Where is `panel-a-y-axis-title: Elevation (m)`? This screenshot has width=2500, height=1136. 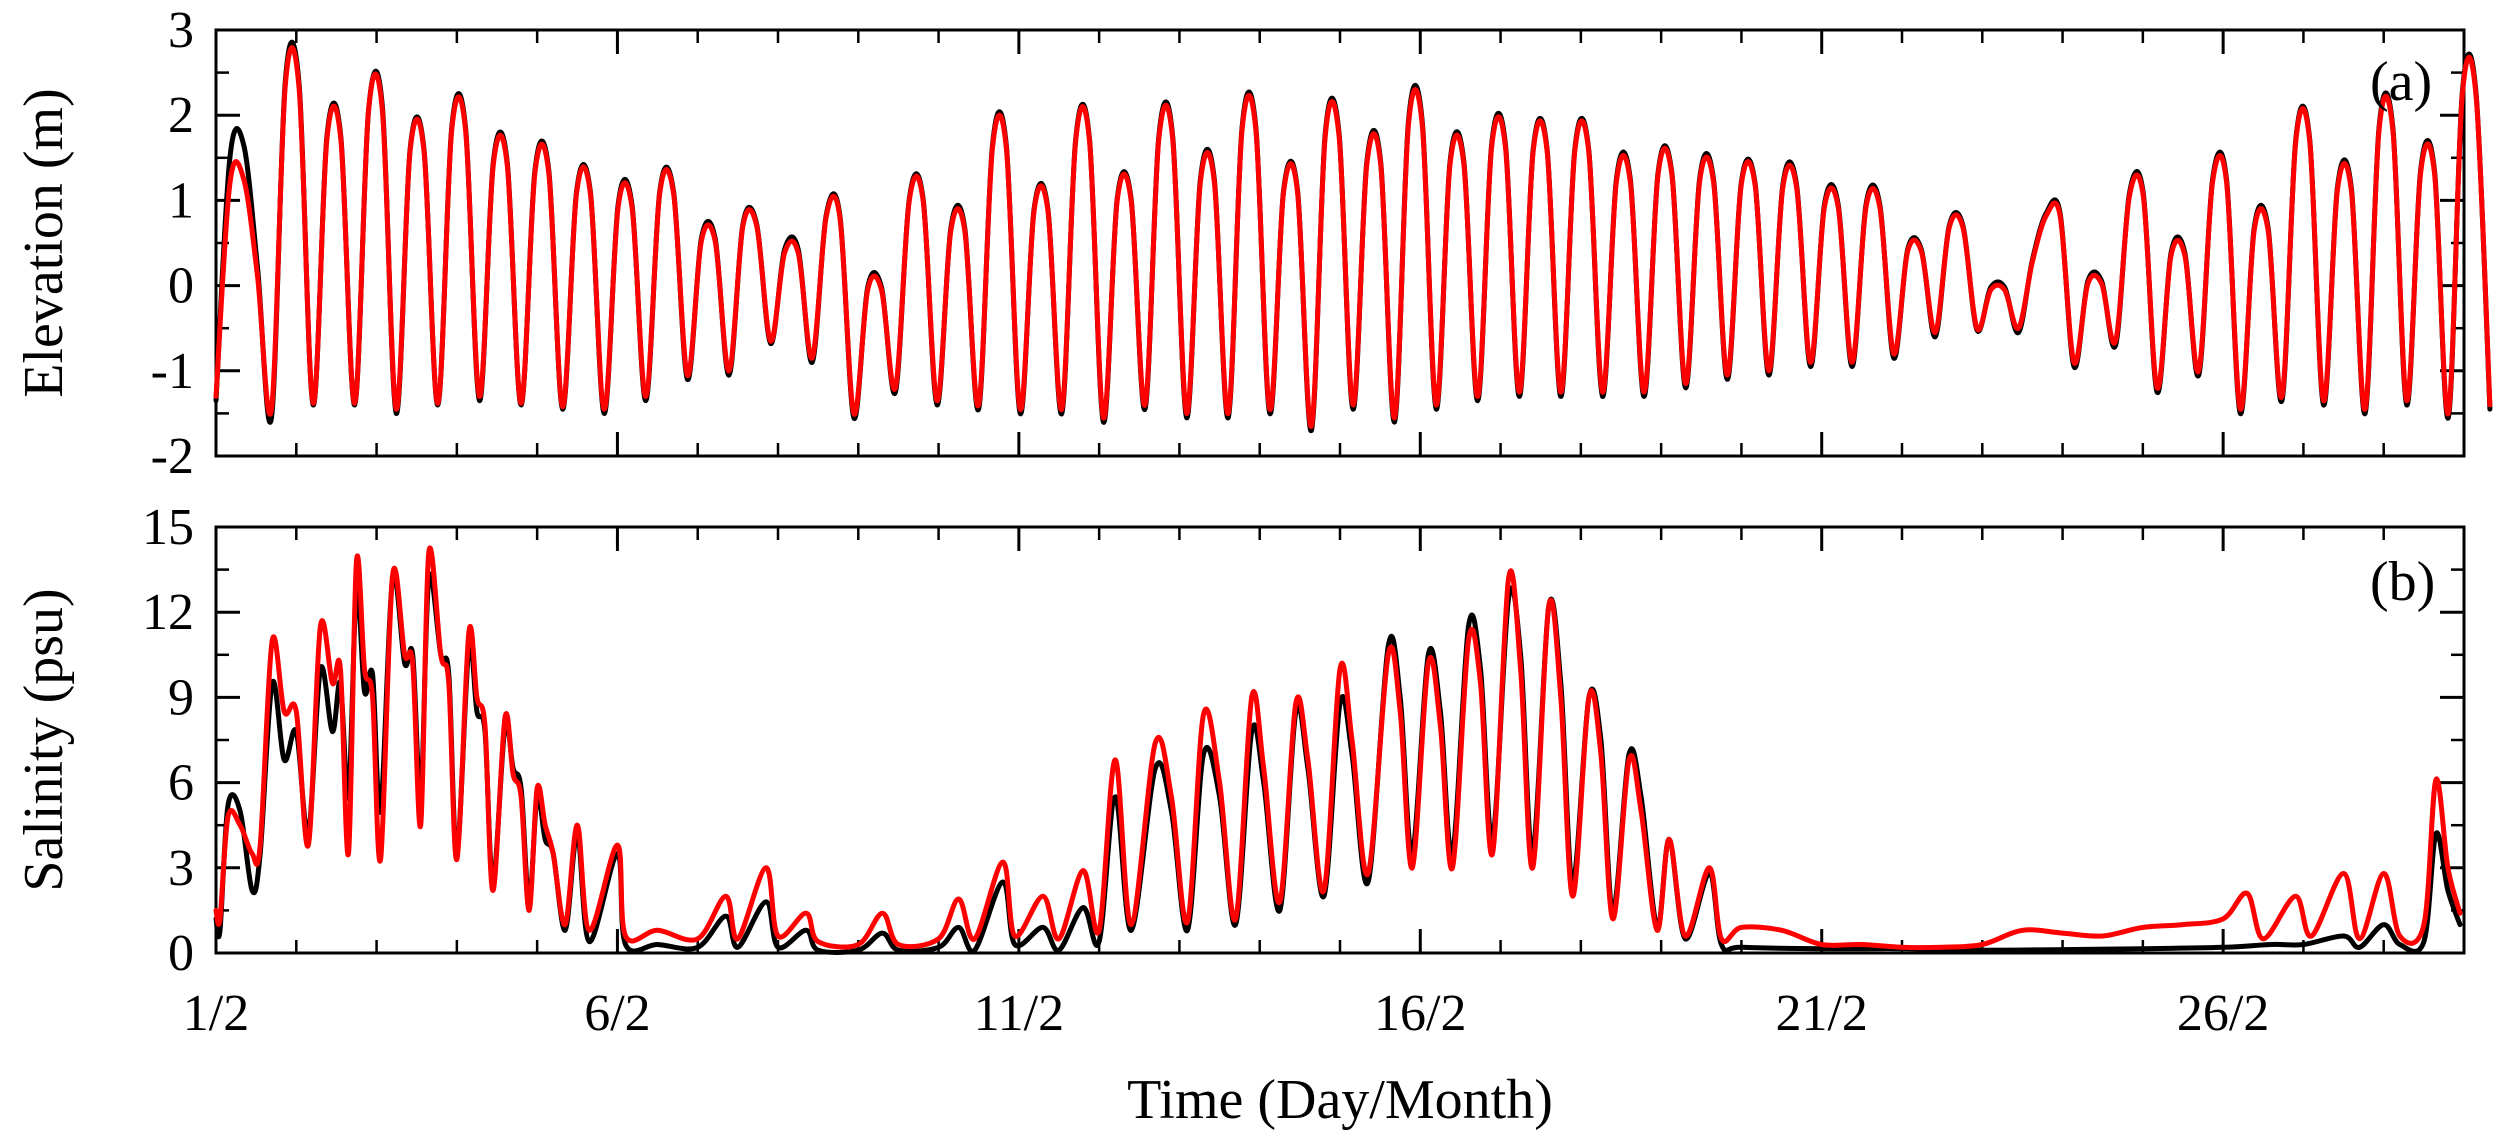 panel-a-y-axis-title: Elevation (m) is located at coordinates (44, 242).